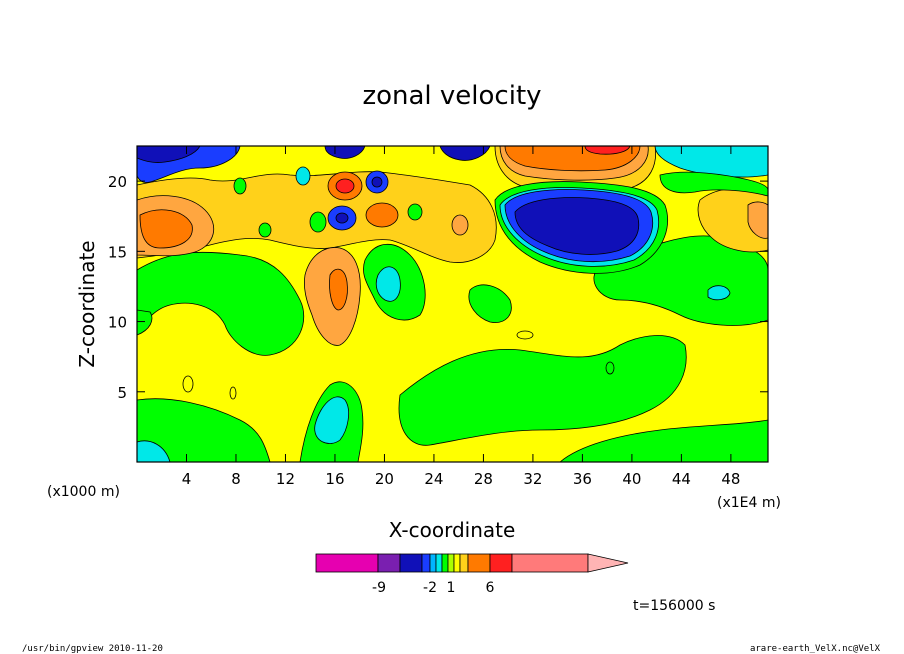 This screenshot has width=904, height=654. I want to click on footer-right: arare-earth_VelX.nc@VelX, so click(815, 649).